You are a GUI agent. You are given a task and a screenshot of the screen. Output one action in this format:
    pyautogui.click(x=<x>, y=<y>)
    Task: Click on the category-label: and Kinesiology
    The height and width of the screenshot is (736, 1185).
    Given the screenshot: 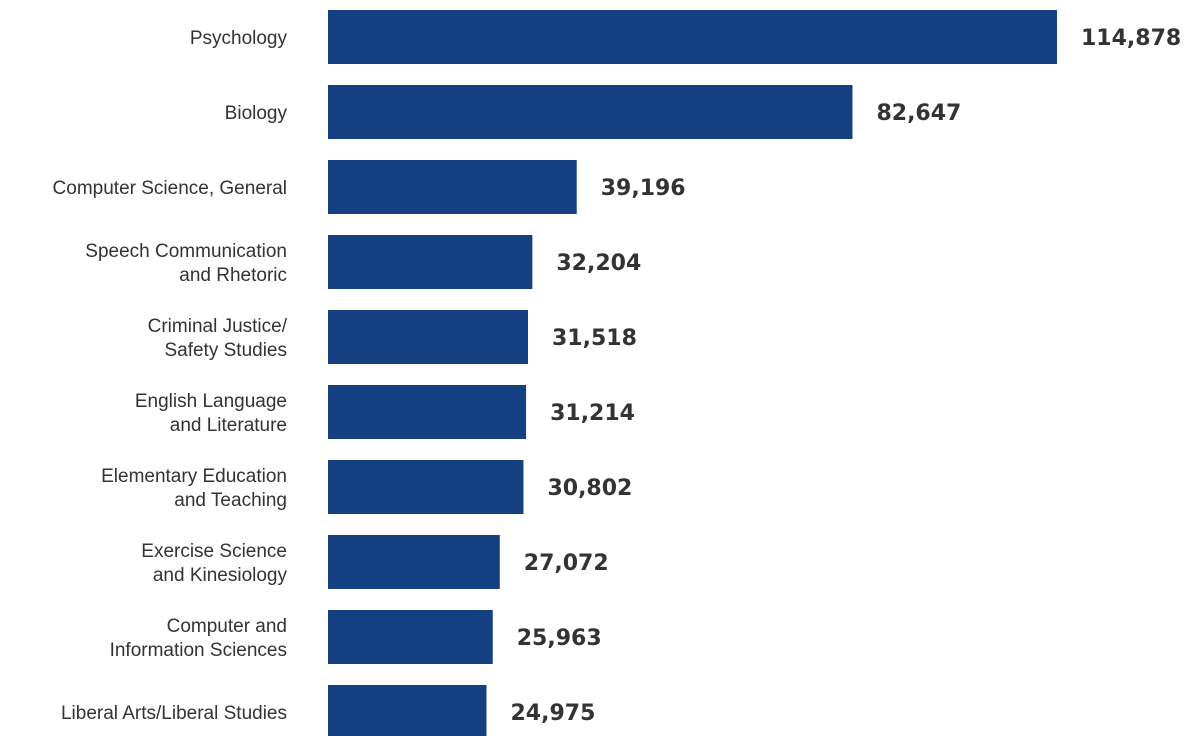 What is the action you would take?
    pyautogui.click(x=220, y=575)
    